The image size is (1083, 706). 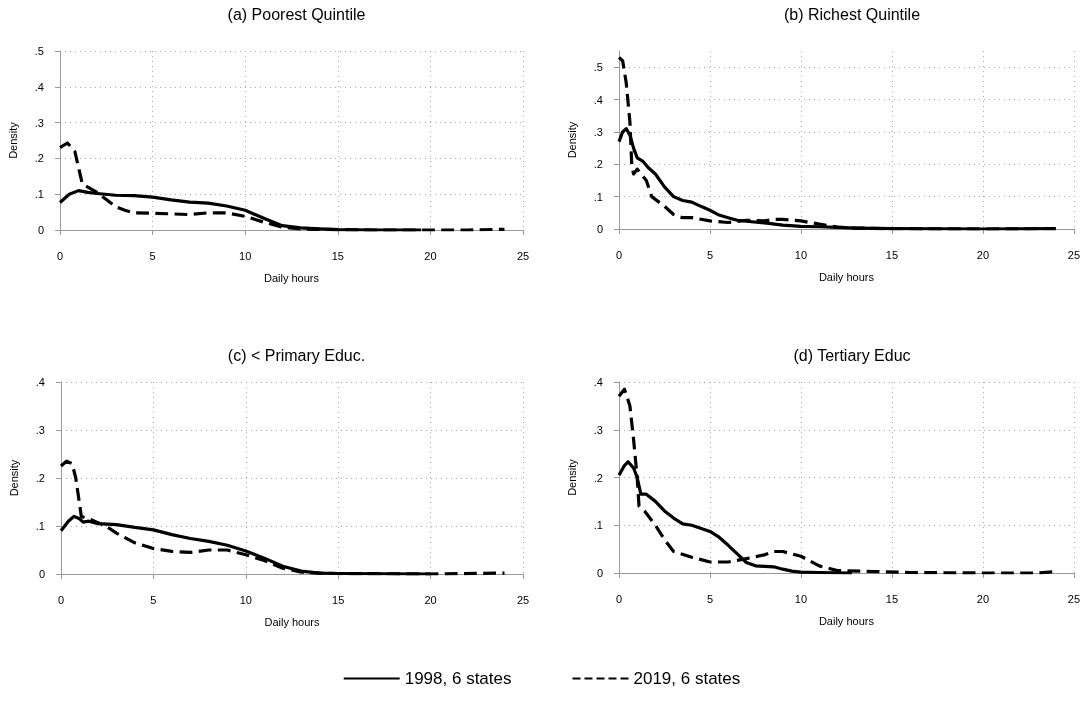 I want to click on chart-title: (c) < Primary Educ., so click(x=296, y=355).